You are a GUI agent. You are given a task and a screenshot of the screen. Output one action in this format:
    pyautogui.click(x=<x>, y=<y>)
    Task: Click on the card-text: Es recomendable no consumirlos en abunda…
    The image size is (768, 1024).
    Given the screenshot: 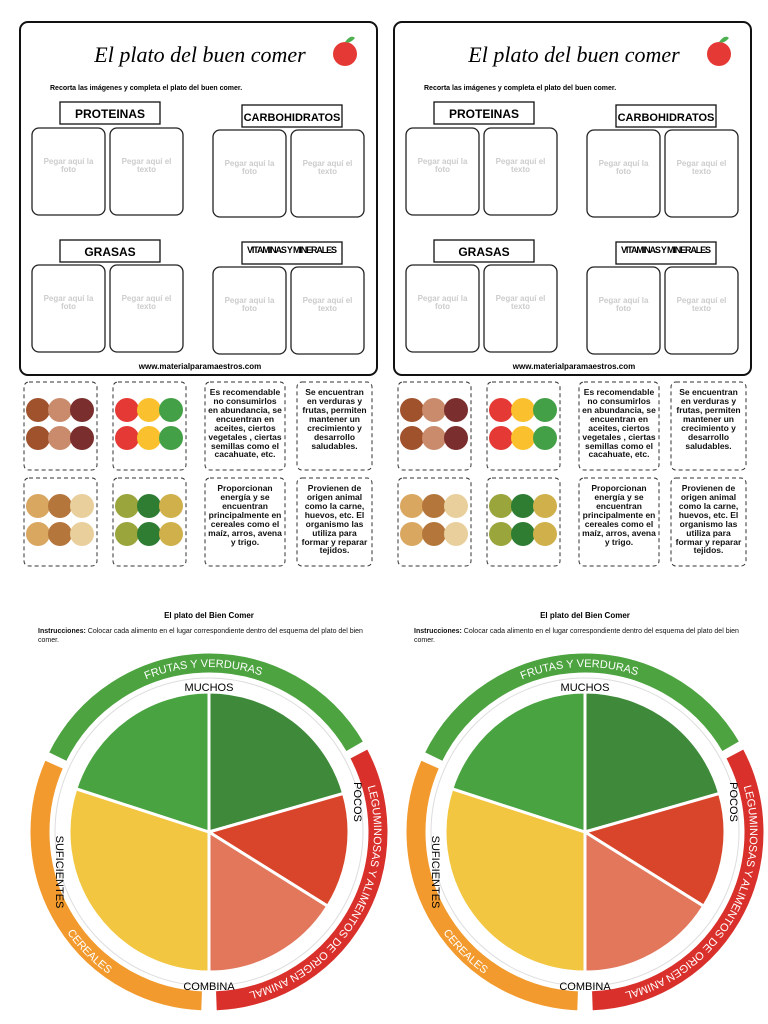 What is the action you would take?
    pyautogui.click(x=619, y=423)
    